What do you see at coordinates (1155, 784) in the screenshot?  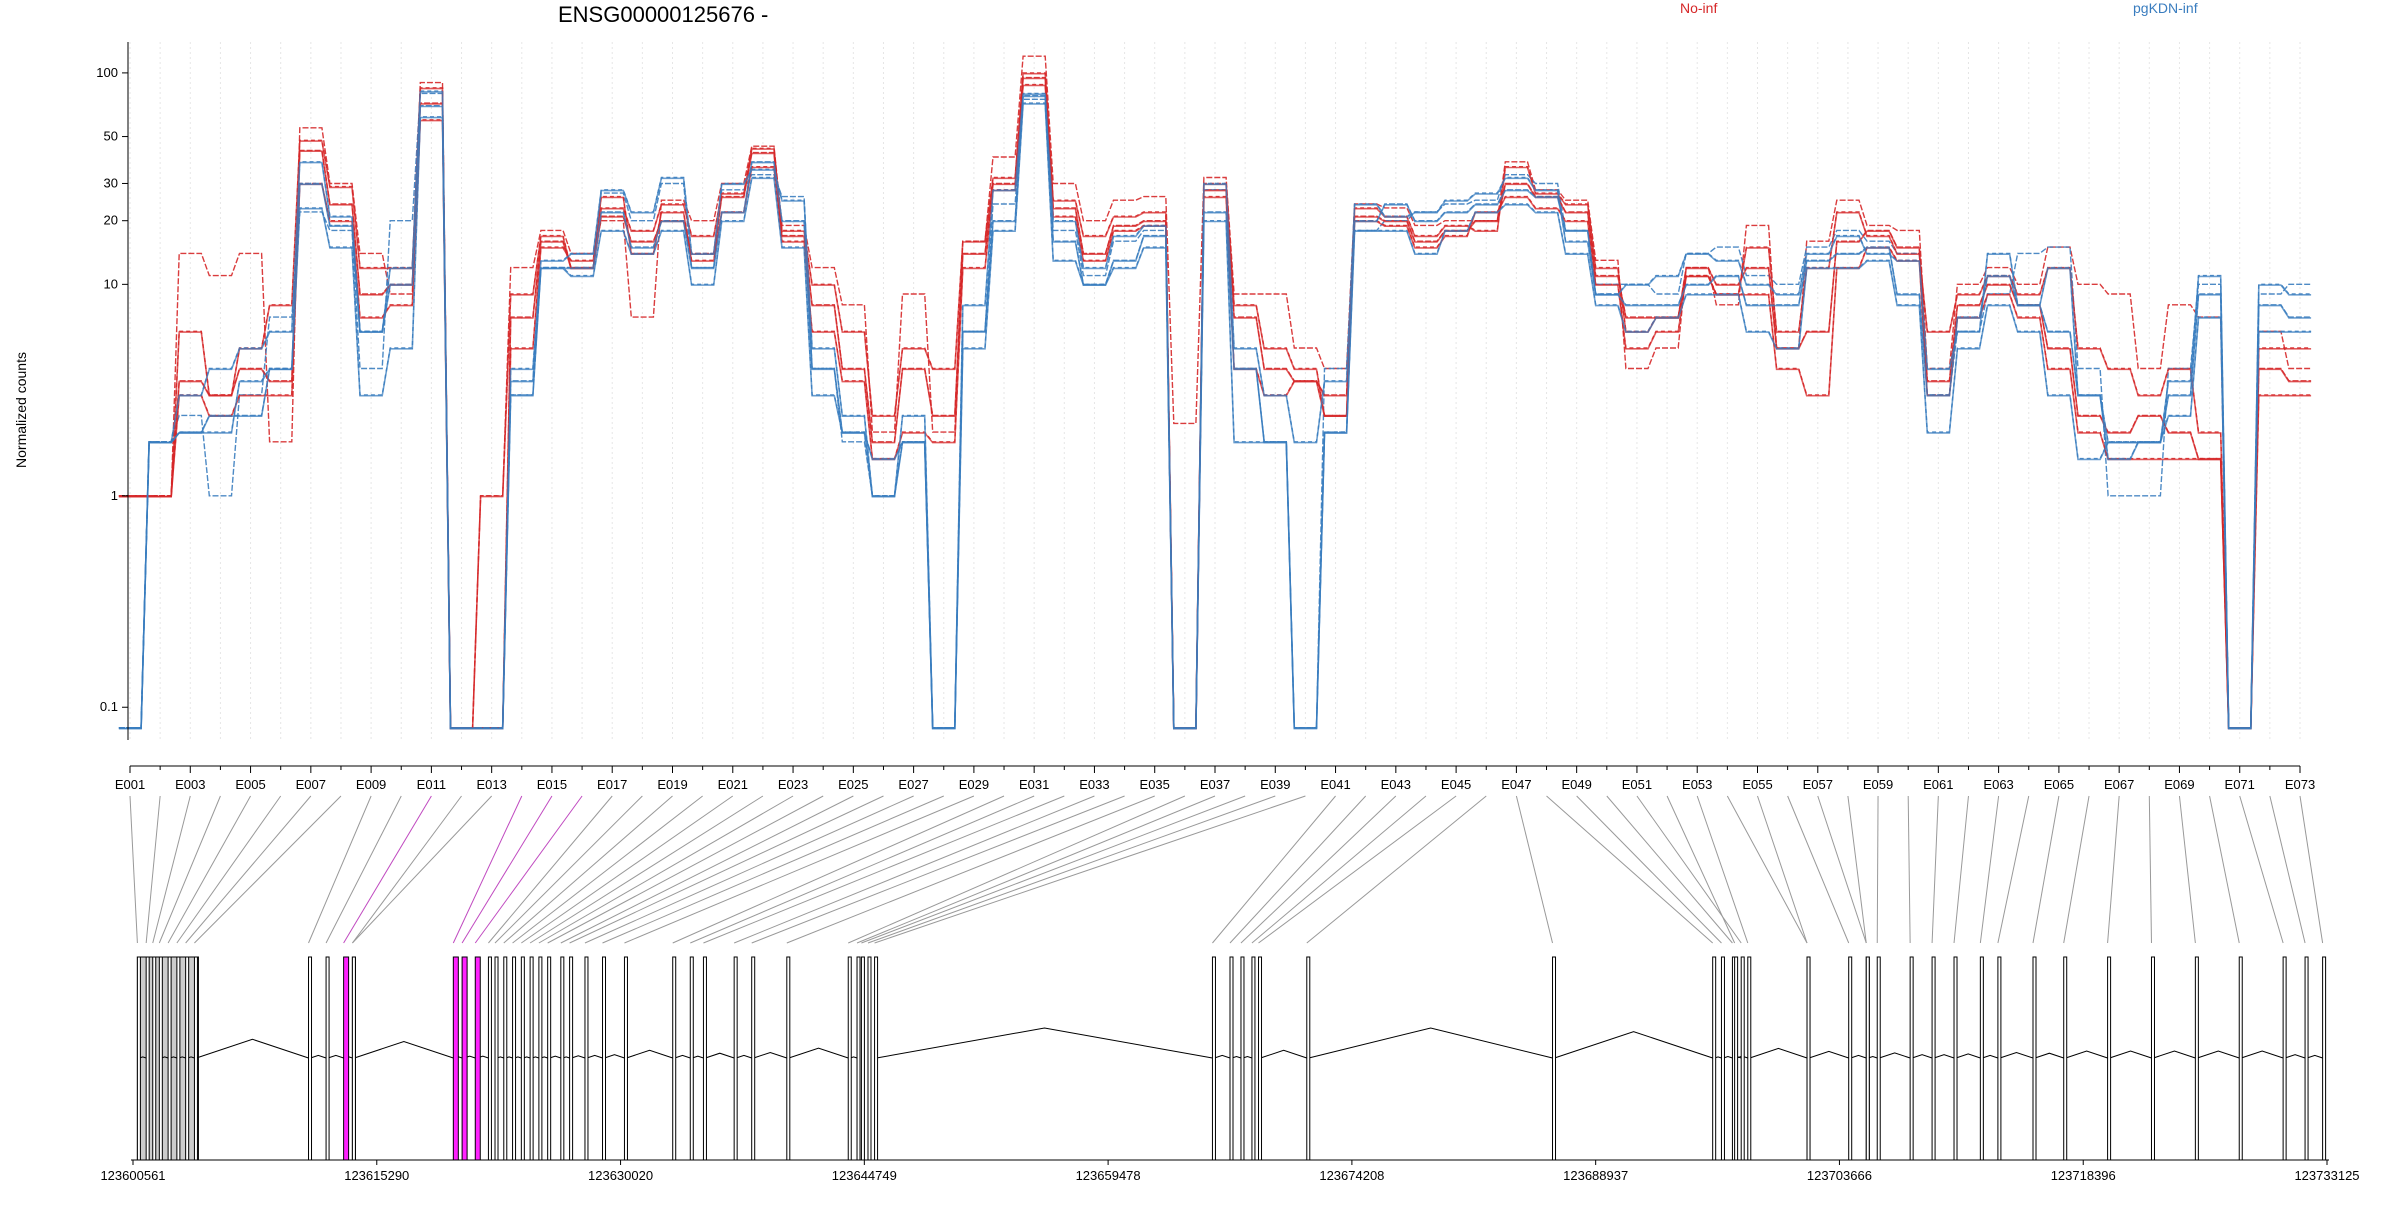 I see `x-tick-label: E035` at bounding box center [1155, 784].